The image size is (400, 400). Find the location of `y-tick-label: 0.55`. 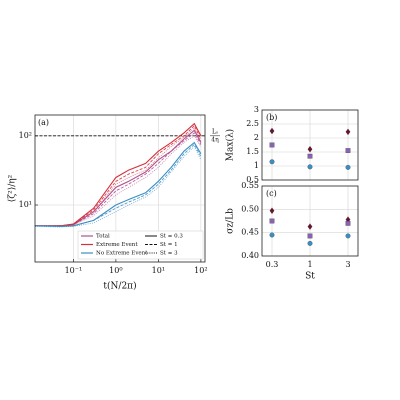

y-tick-label: 0.55 is located at coordinates (250, 185).